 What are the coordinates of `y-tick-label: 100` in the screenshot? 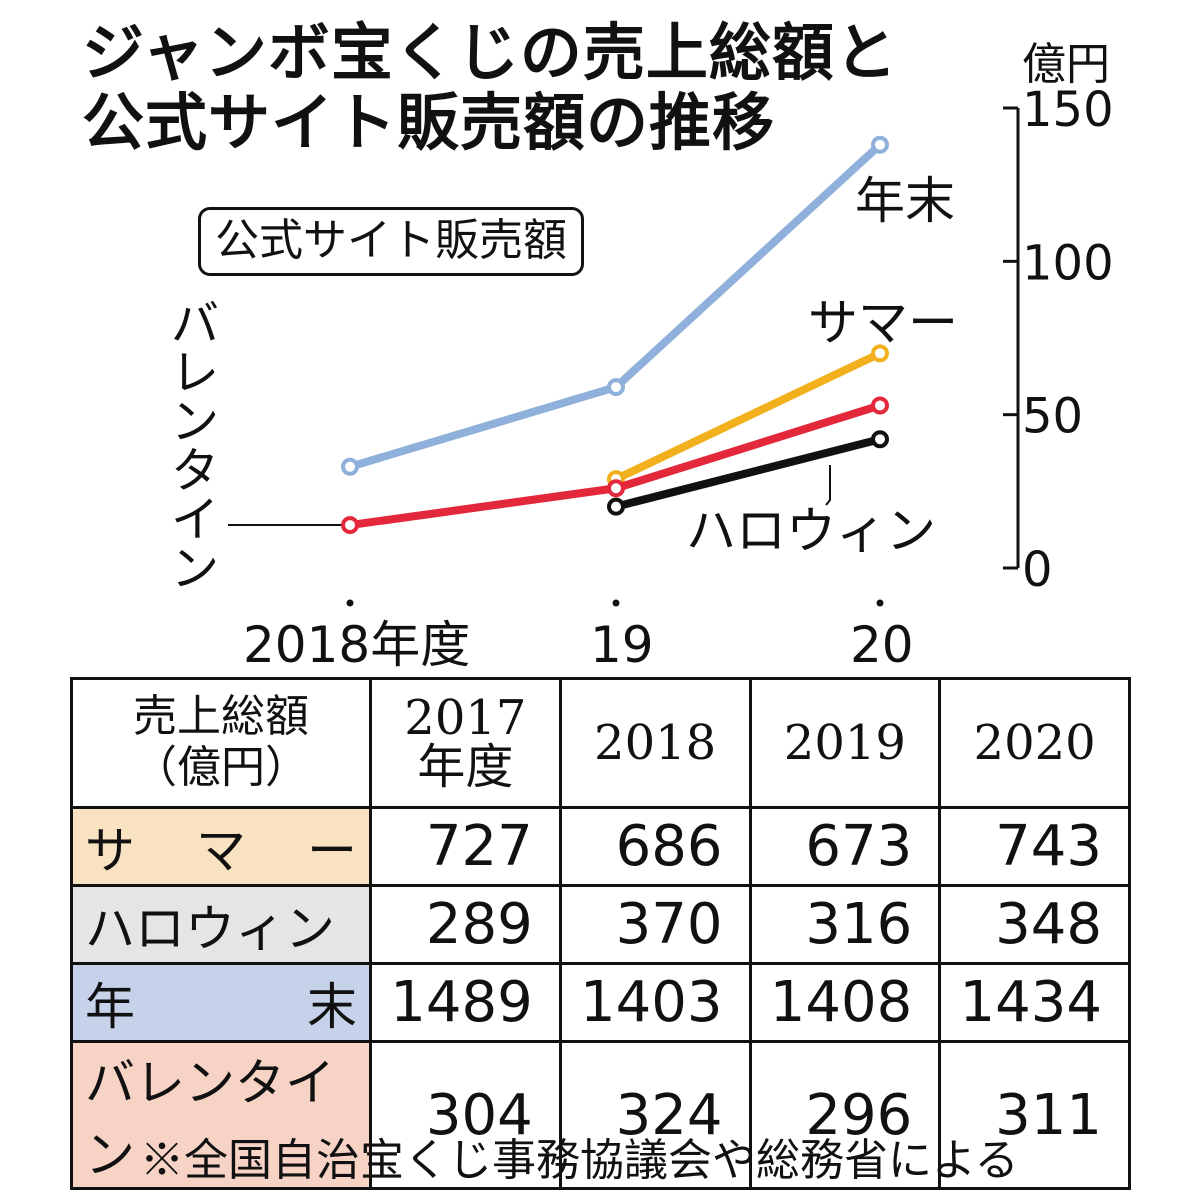 It's located at (1068, 263).